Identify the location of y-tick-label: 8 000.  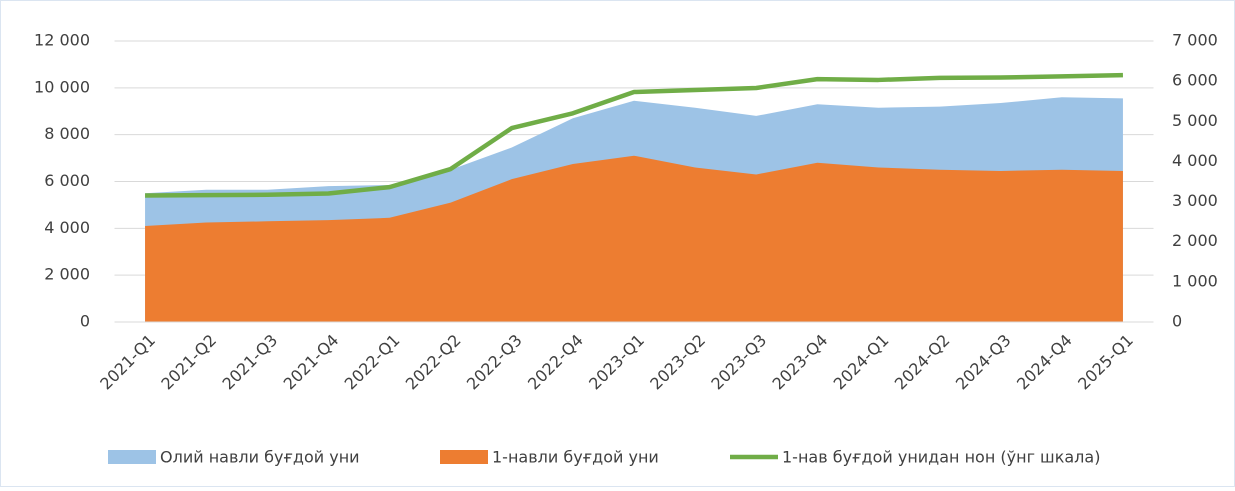
(67, 133).